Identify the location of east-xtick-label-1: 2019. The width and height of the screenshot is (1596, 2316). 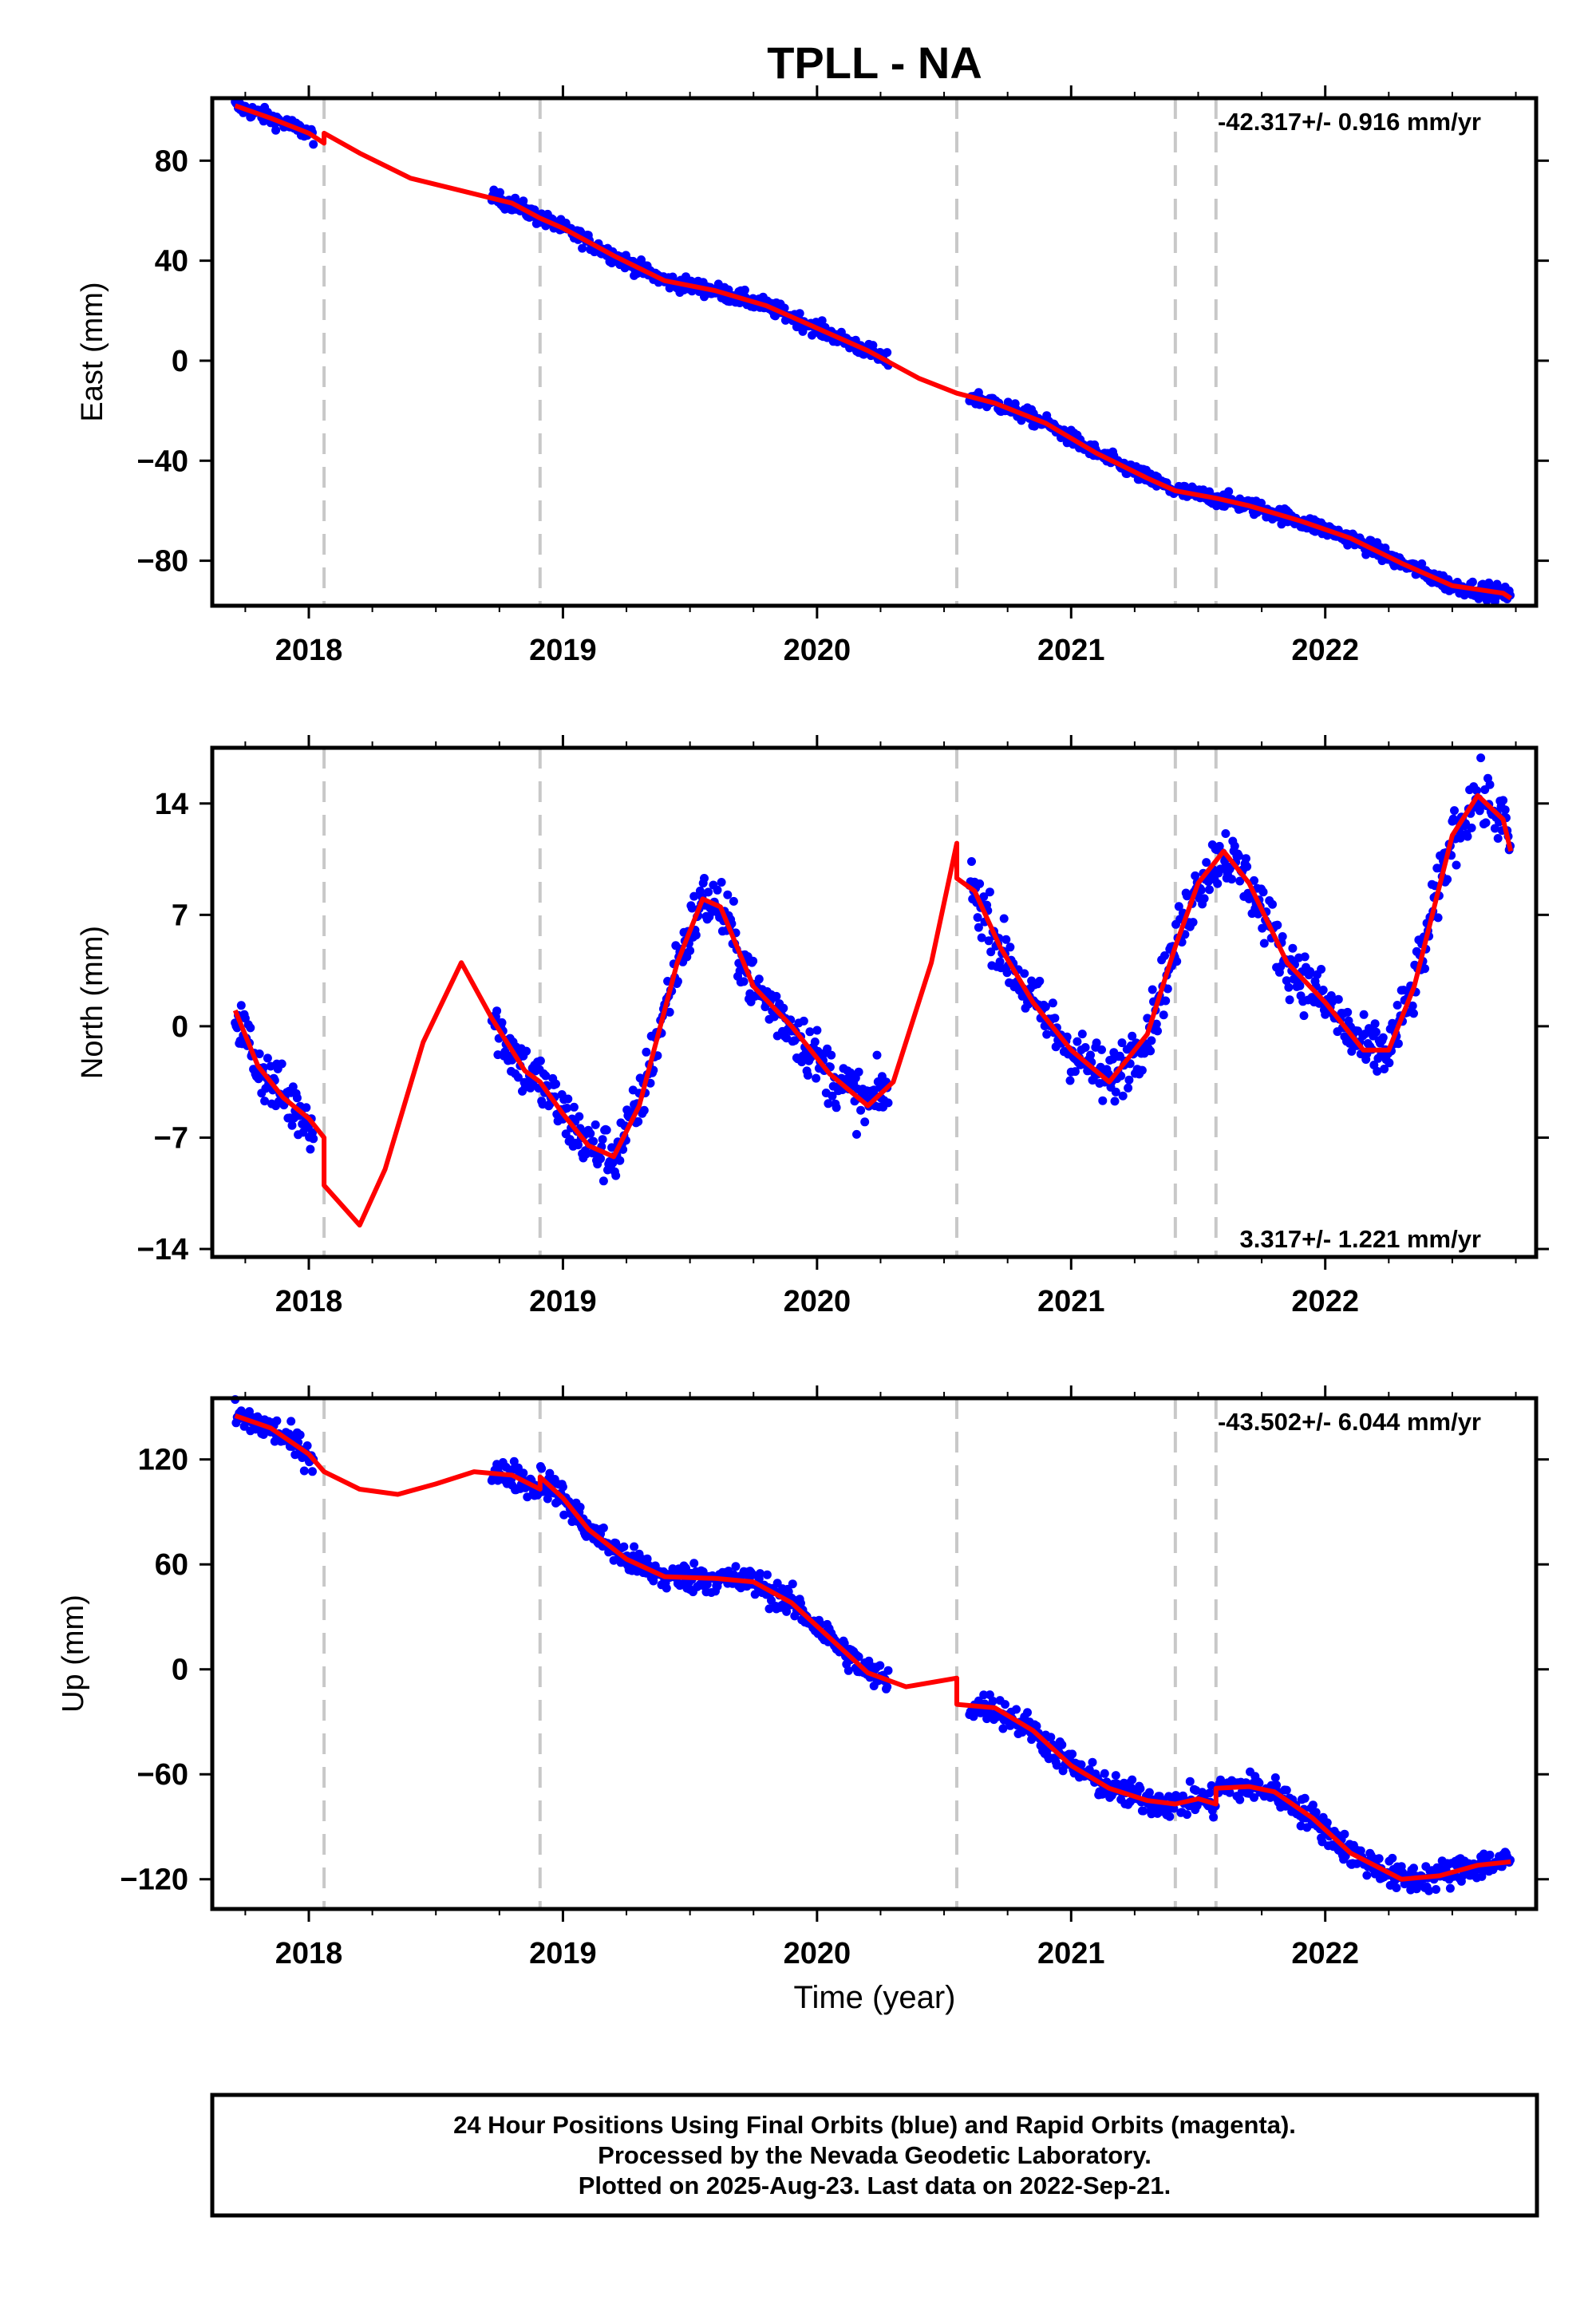
(563, 650).